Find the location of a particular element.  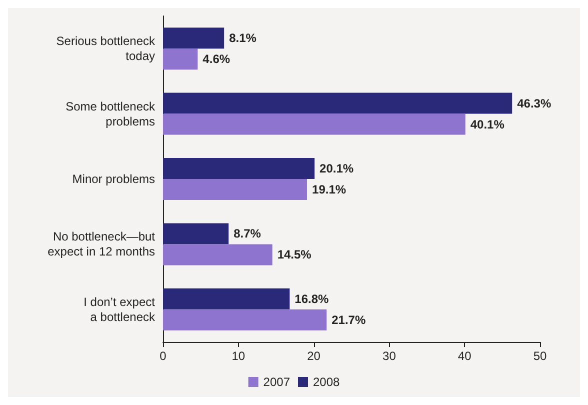

x-tick-label: 20 is located at coordinates (314, 356).